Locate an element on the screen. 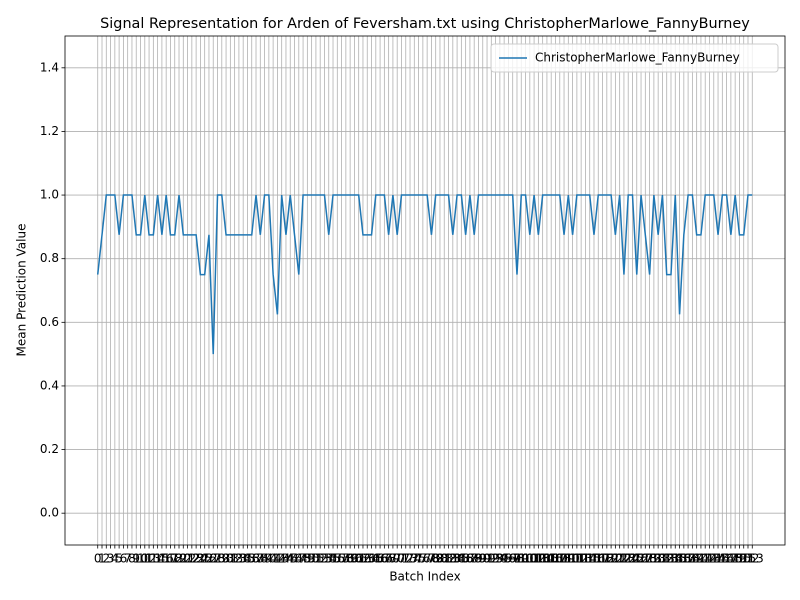 The image size is (800, 600). x-tick-label: 100 is located at coordinates (525, 559).